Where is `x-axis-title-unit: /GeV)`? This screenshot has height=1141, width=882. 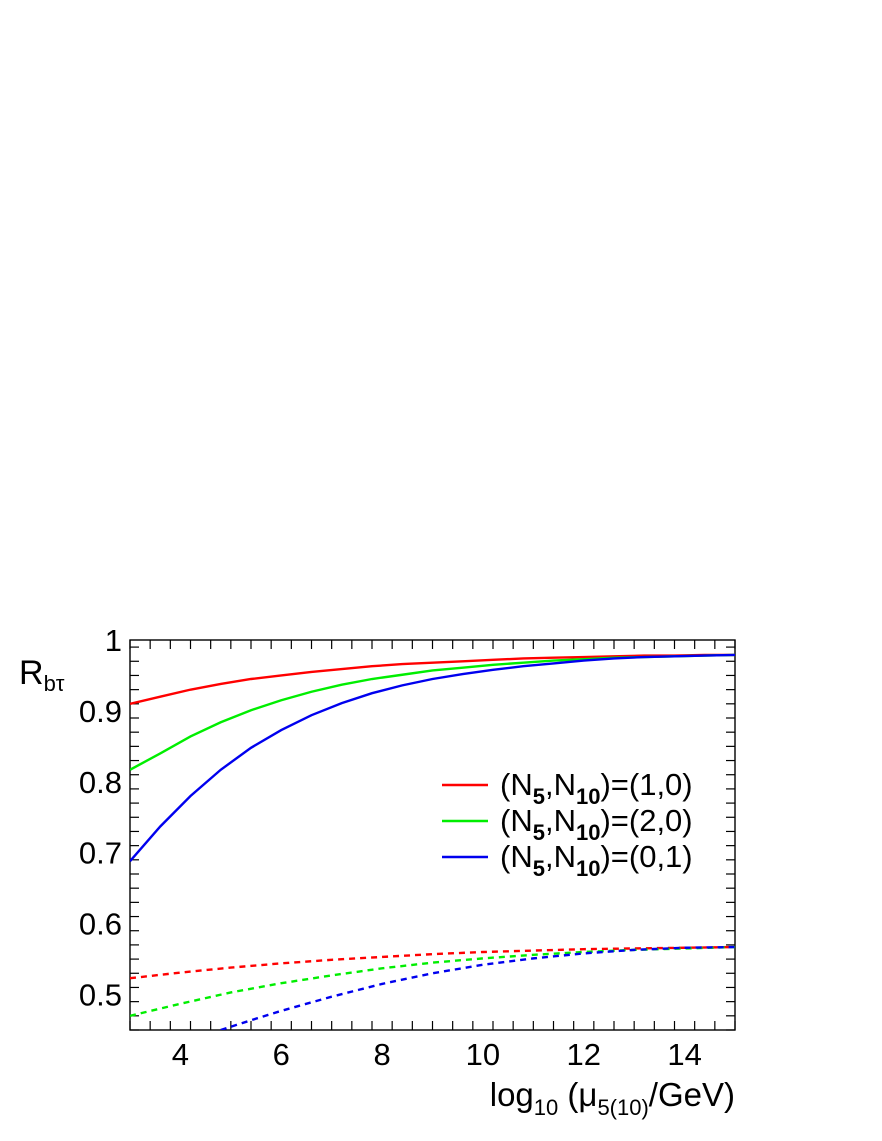
x-axis-title-unit: /GeV) is located at coordinates (692, 1094).